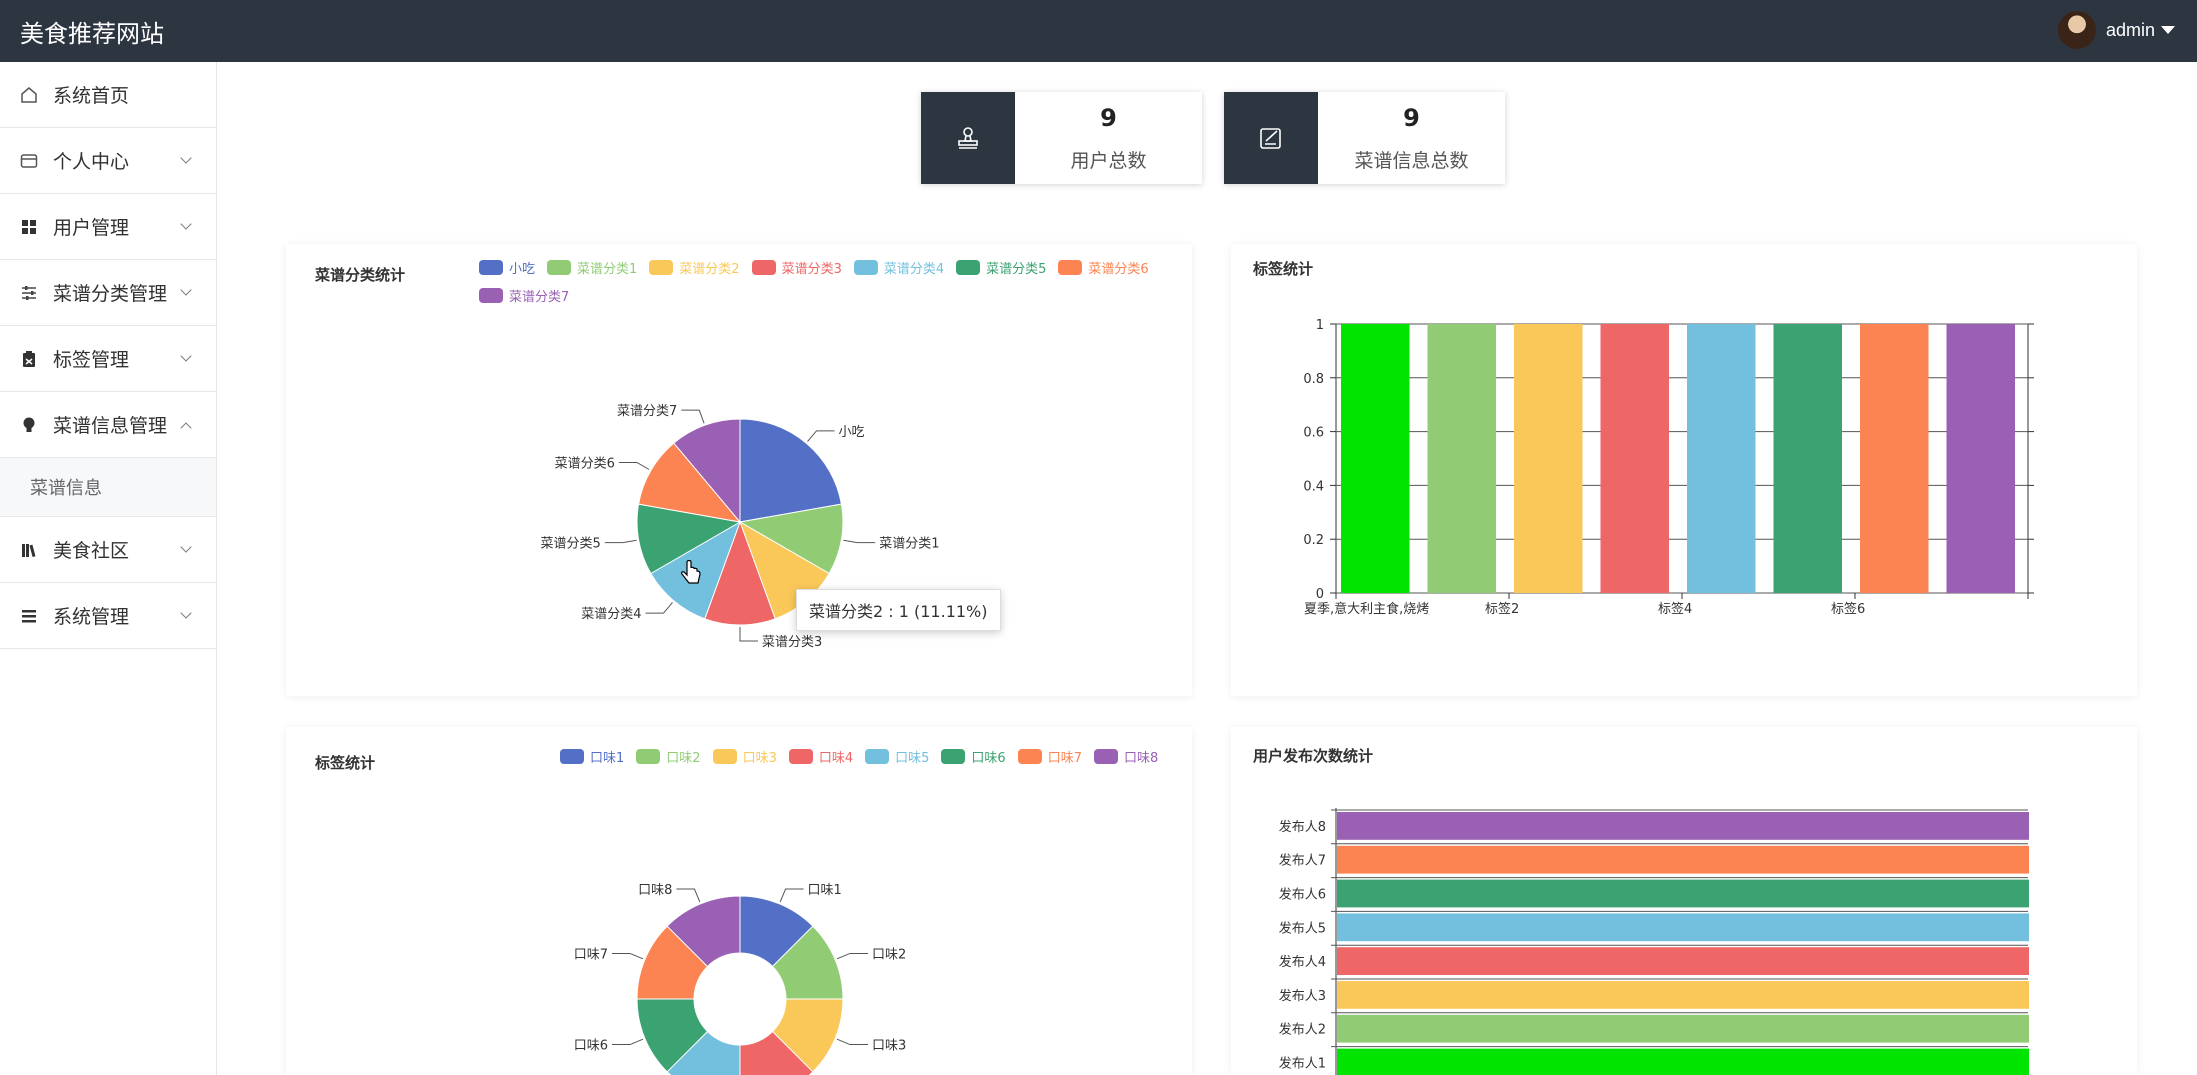  I want to click on legend-item: 菜谱分类6, so click(1103, 267).